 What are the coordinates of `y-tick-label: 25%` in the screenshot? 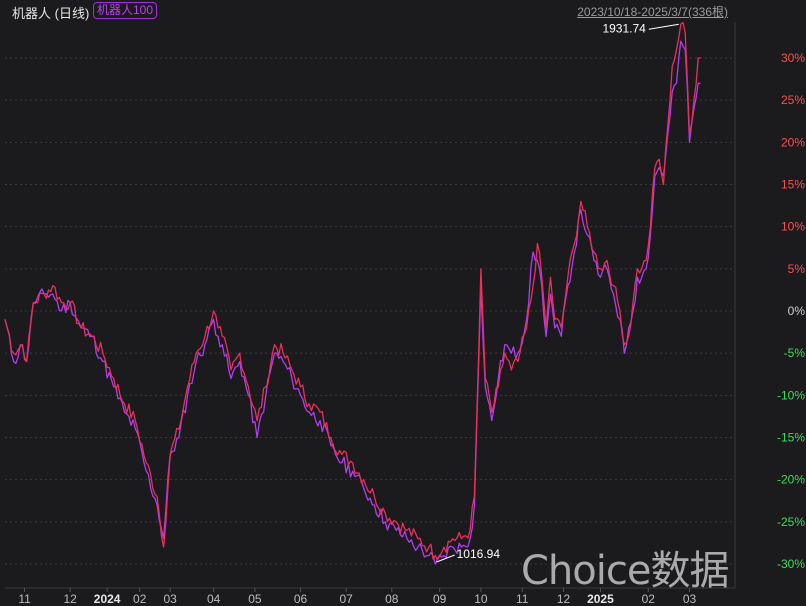 It's located at (793, 100).